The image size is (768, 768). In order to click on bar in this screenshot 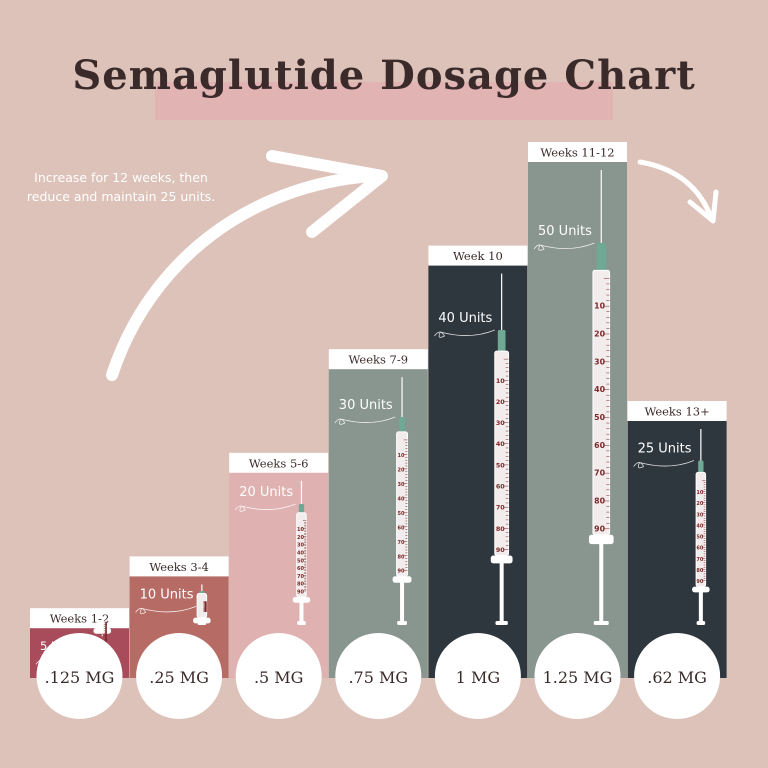, I will do `click(378, 522)`.